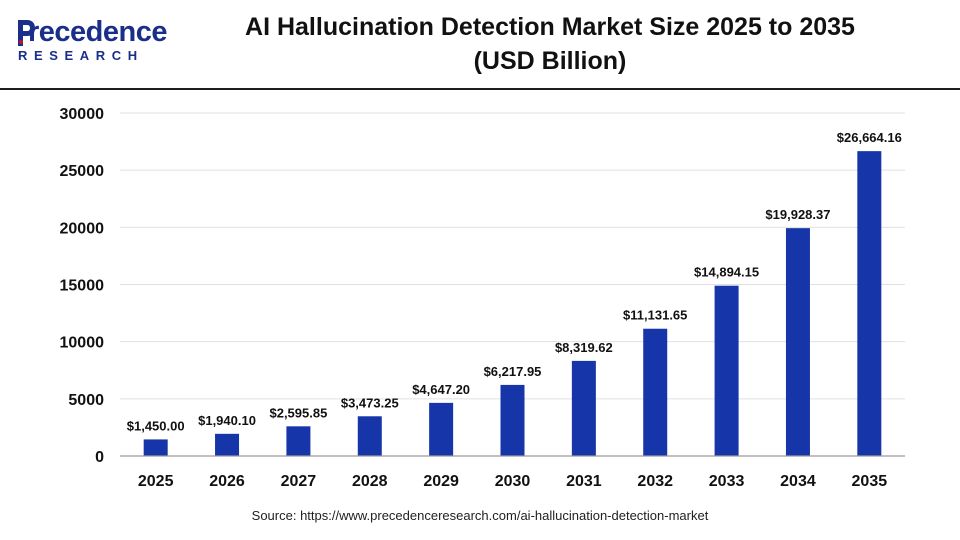 The width and height of the screenshot is (960, 540). I want to click on y-tick-label: 25000, so click(82, 171).